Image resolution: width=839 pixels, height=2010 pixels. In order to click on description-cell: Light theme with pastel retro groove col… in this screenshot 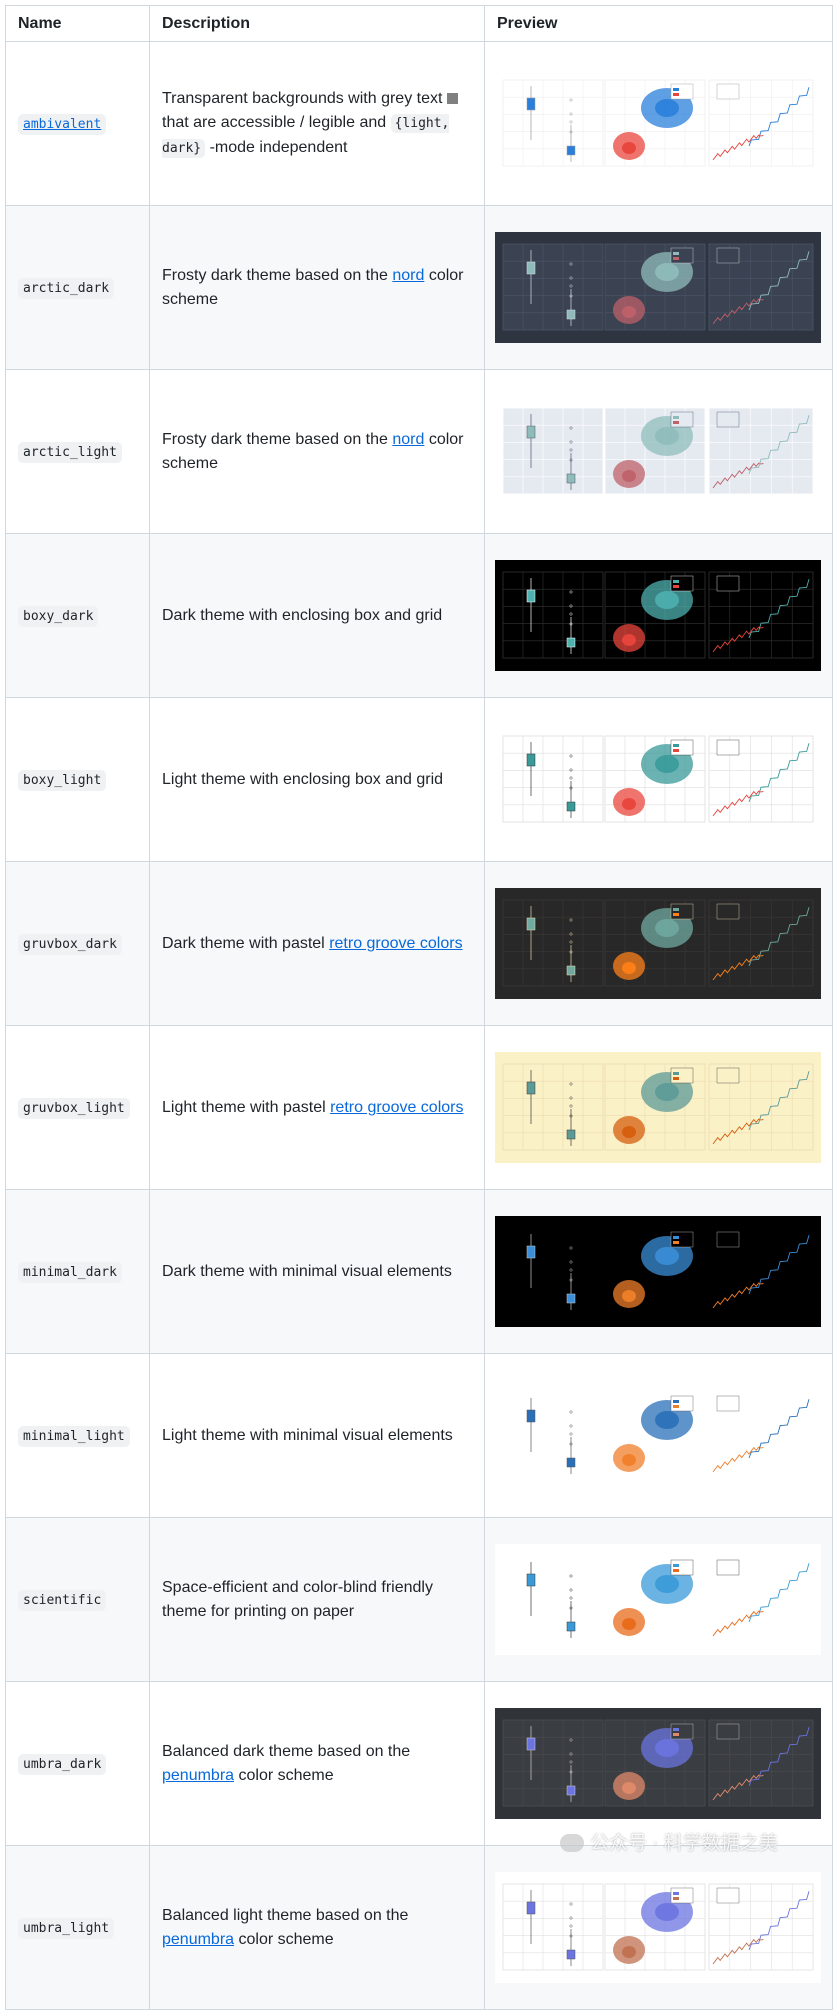, I will do `click(317, 1107)`.